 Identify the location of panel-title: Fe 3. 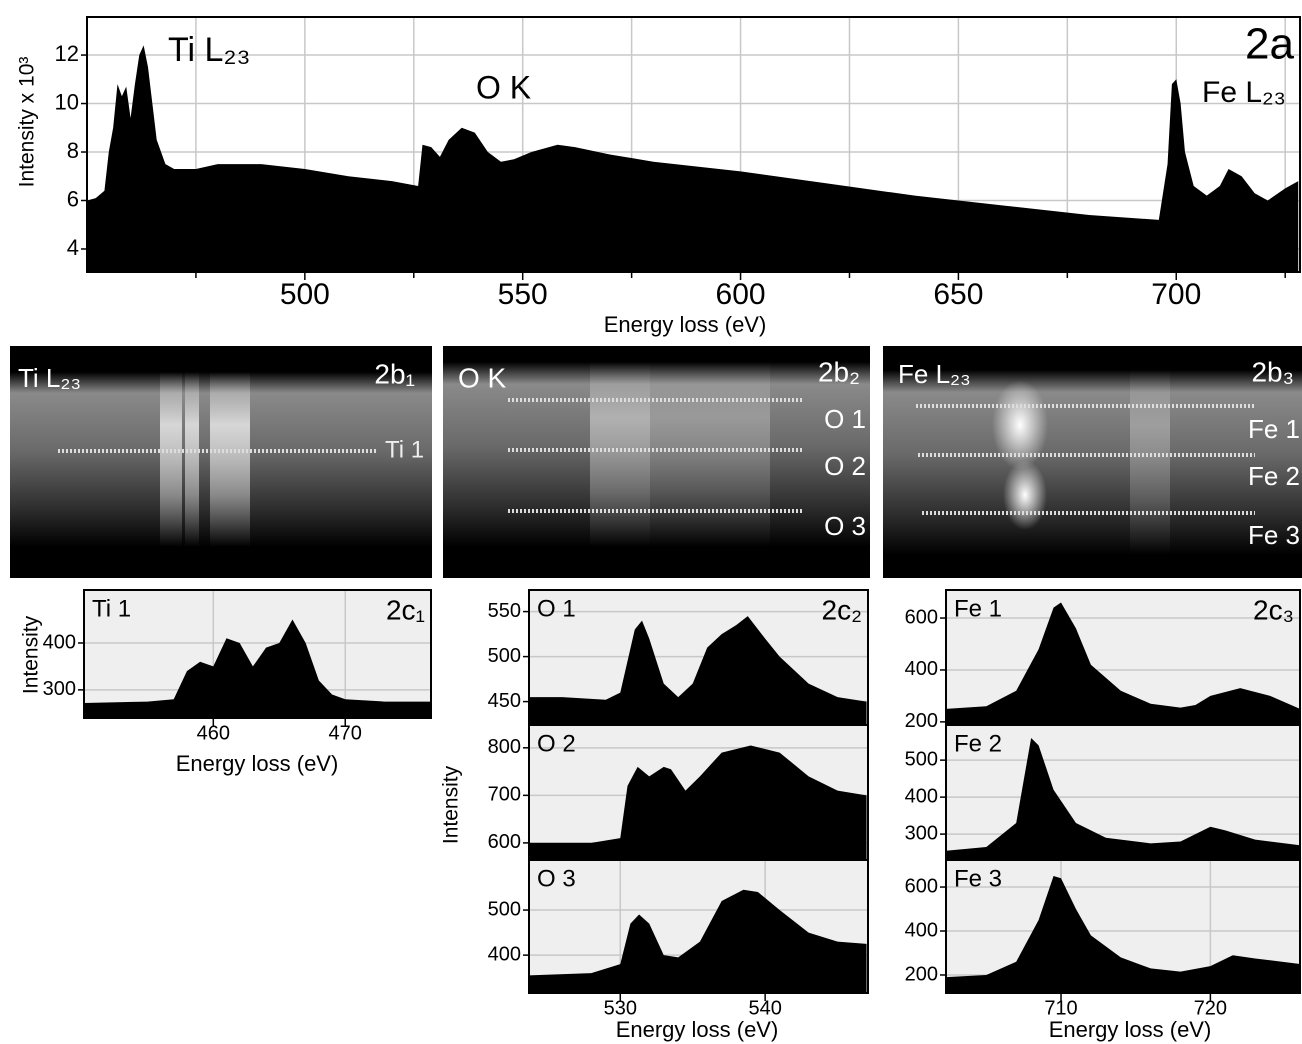
(978, 878).